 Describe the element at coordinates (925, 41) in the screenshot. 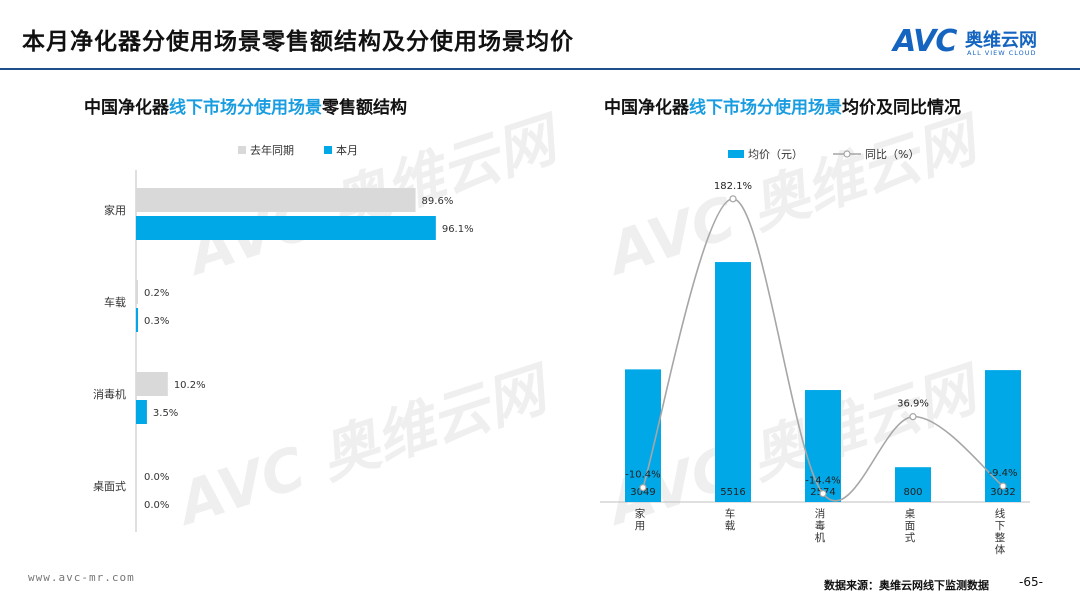

I see `brand-mark: AVC` at that location.